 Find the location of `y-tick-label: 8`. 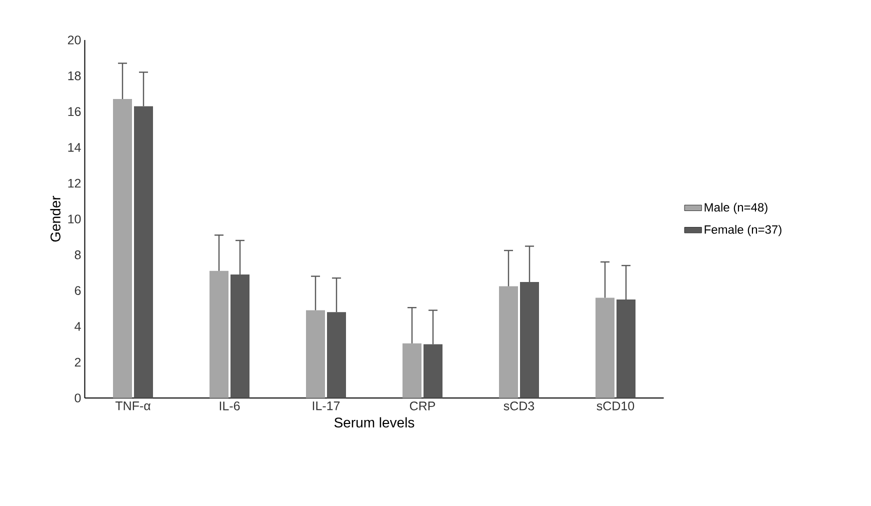

y-tick-label: 8 is located at coordinates (77, 255).